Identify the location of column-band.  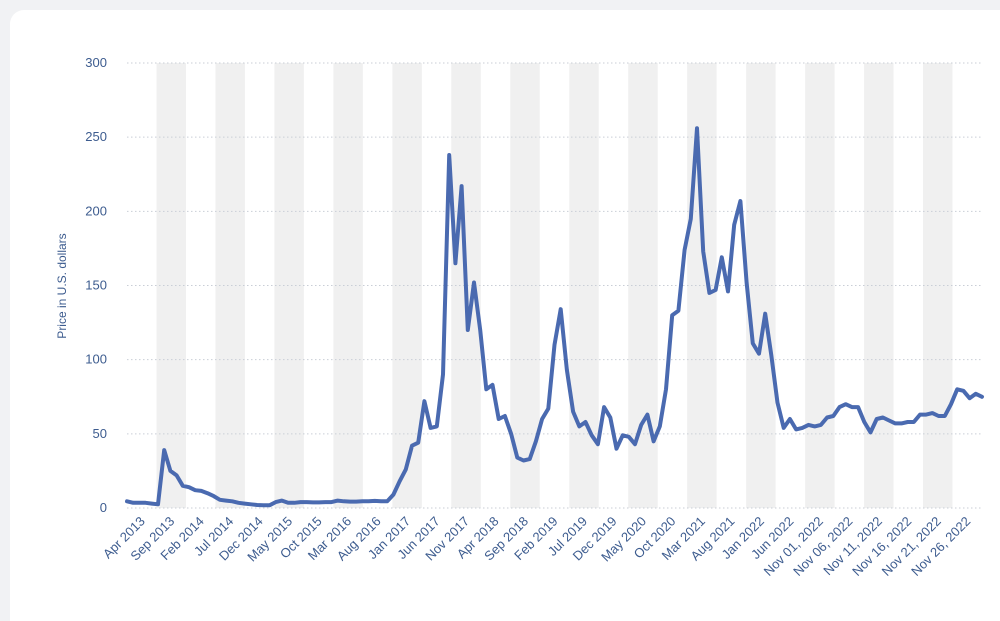
(879, 285).